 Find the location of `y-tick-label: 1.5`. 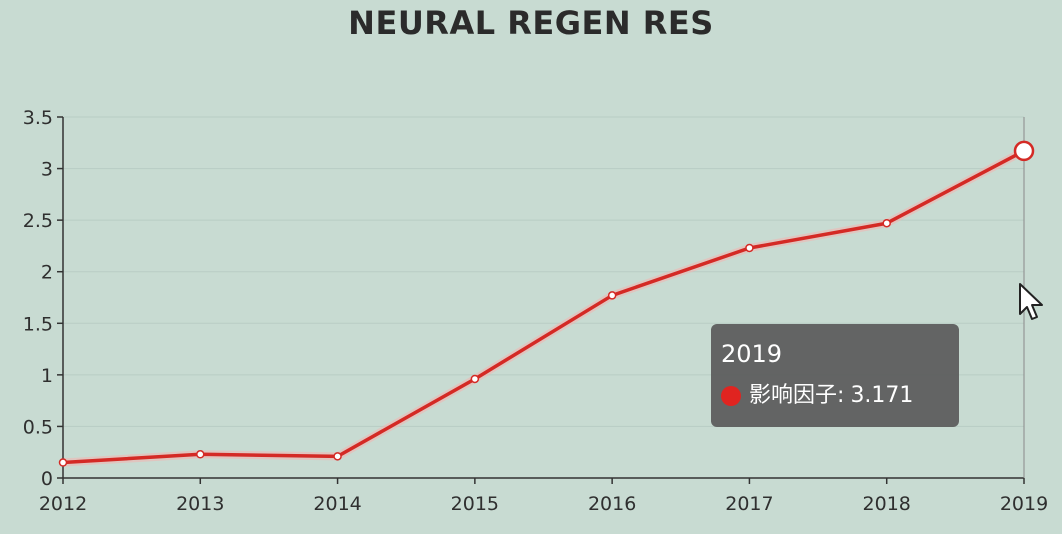

y-tick-label: 1.5 is located at coordinates (38, 324).